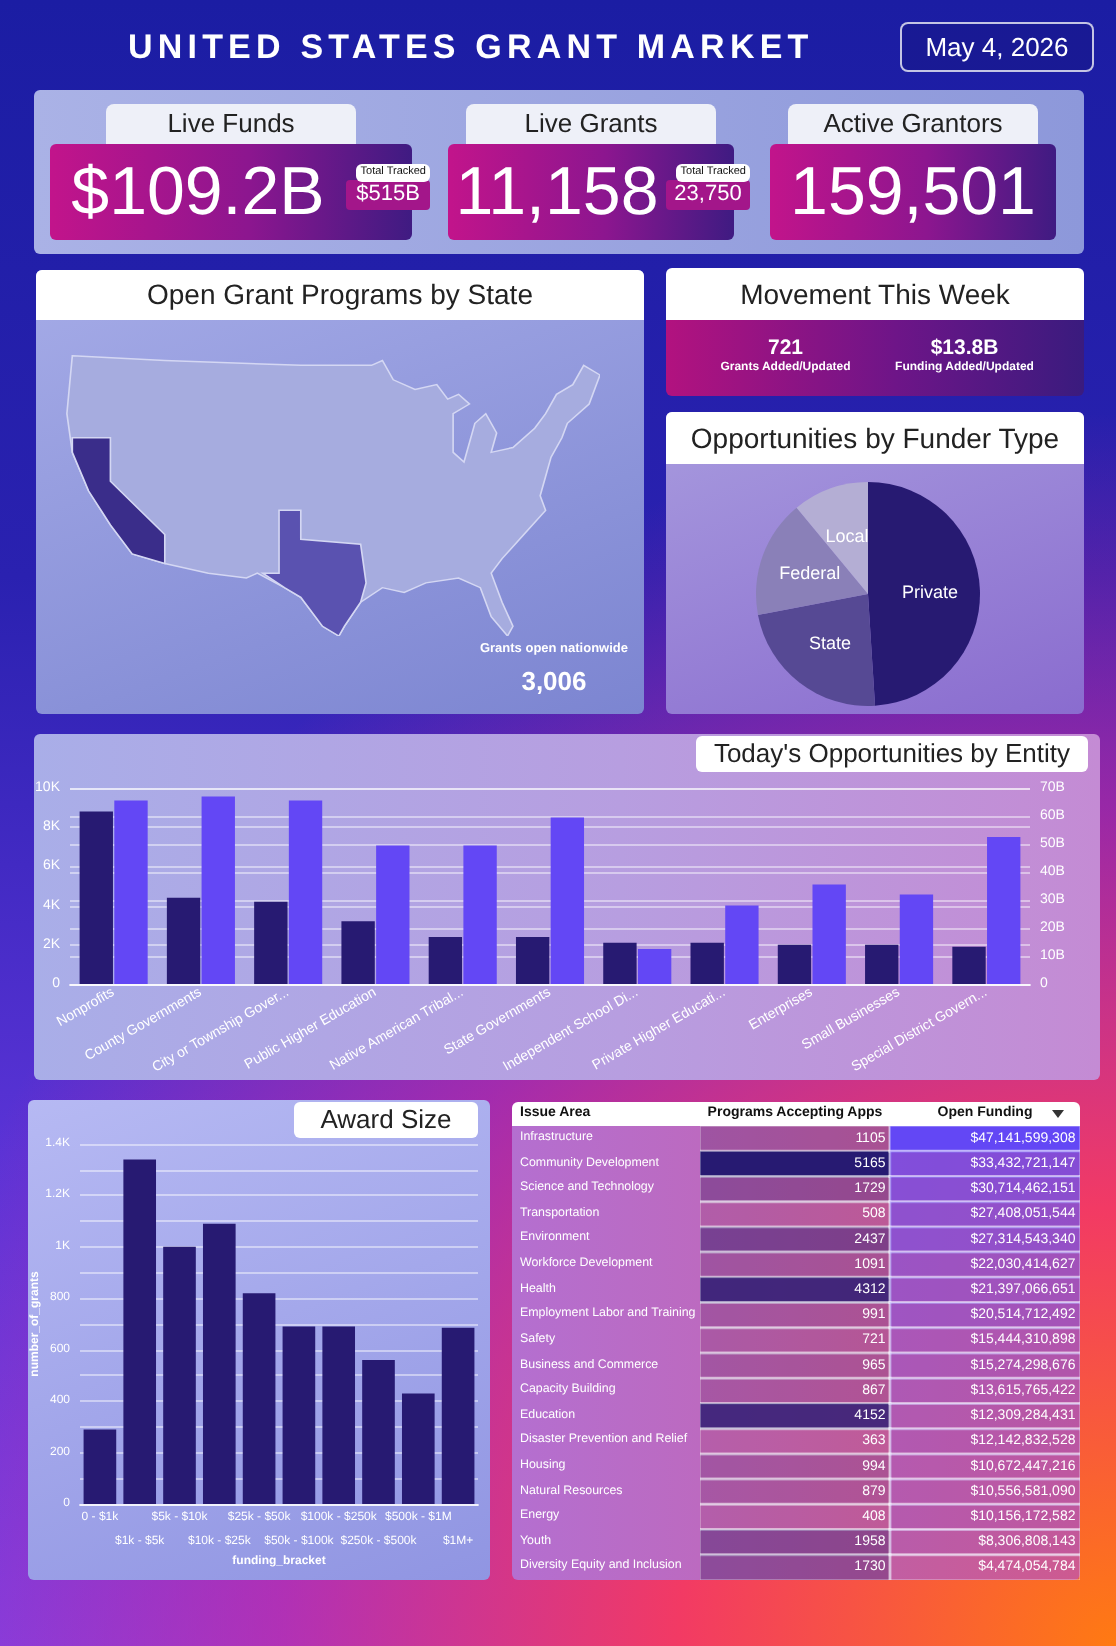 The image size is (1116, 1646). I want to click on slice-label: Private, so click(929, 592).